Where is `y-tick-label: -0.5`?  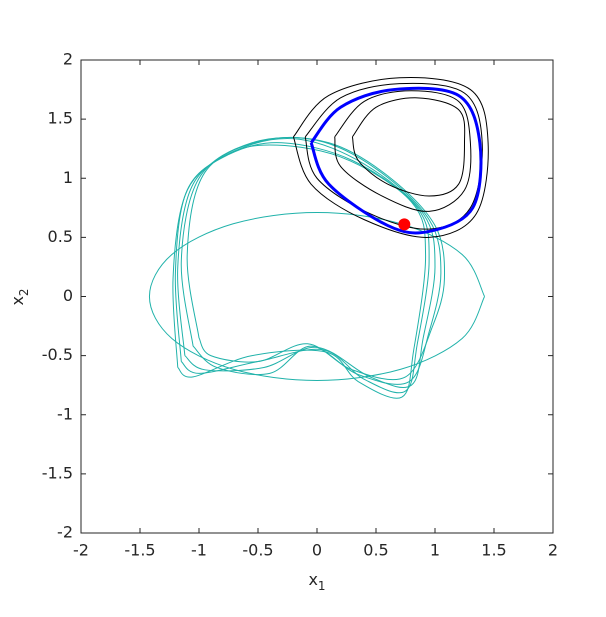
y-tick-label: -0.5 is located at coordinates (57, 354).